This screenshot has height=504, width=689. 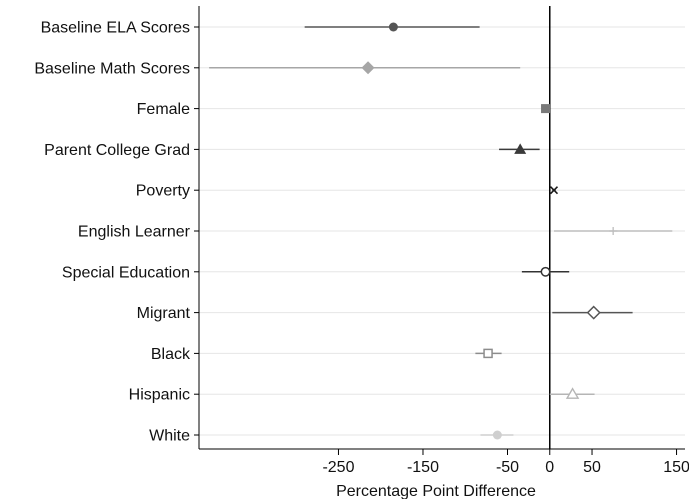 What do you see at coordinates (115, 28) in the screenshot?
I see `y-tick-label: Baseline ELA Scores` at bounding box center [115, 28].